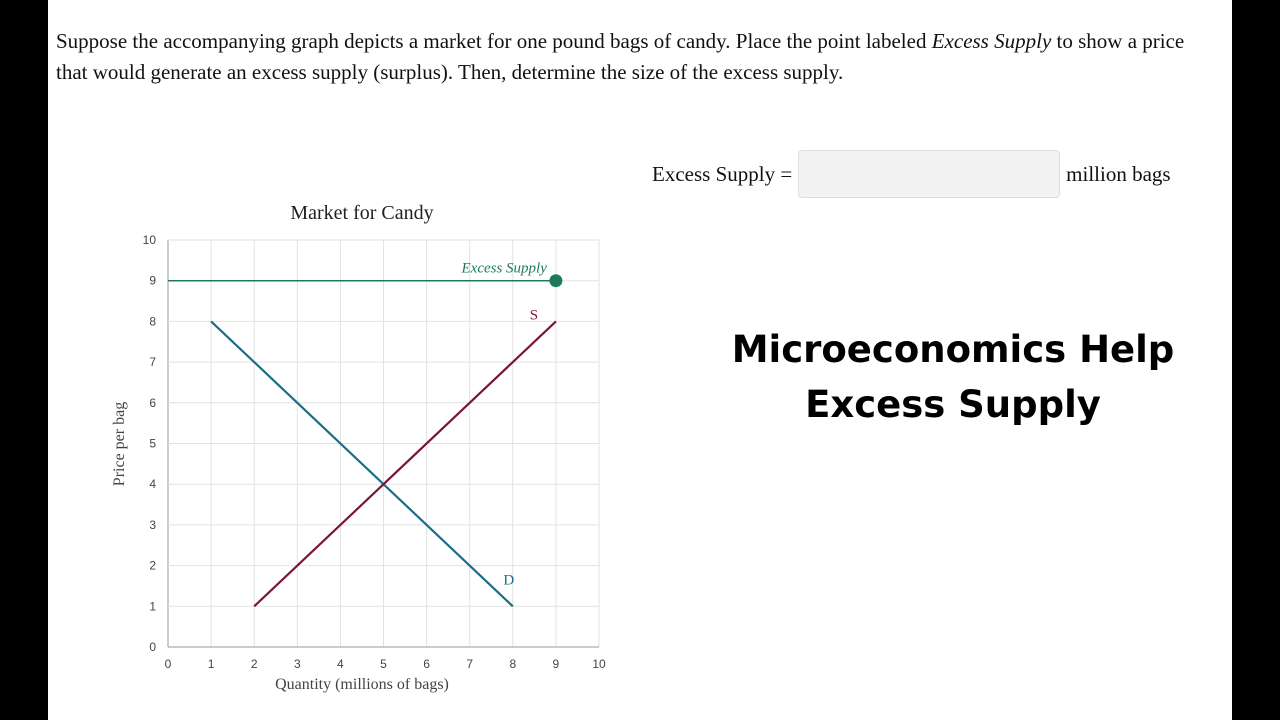 The height and width of the screenshot is (720, 1280). Describe the element at coordinates (534, 315) in the screenshot. I see `supply-label: S` at that location.